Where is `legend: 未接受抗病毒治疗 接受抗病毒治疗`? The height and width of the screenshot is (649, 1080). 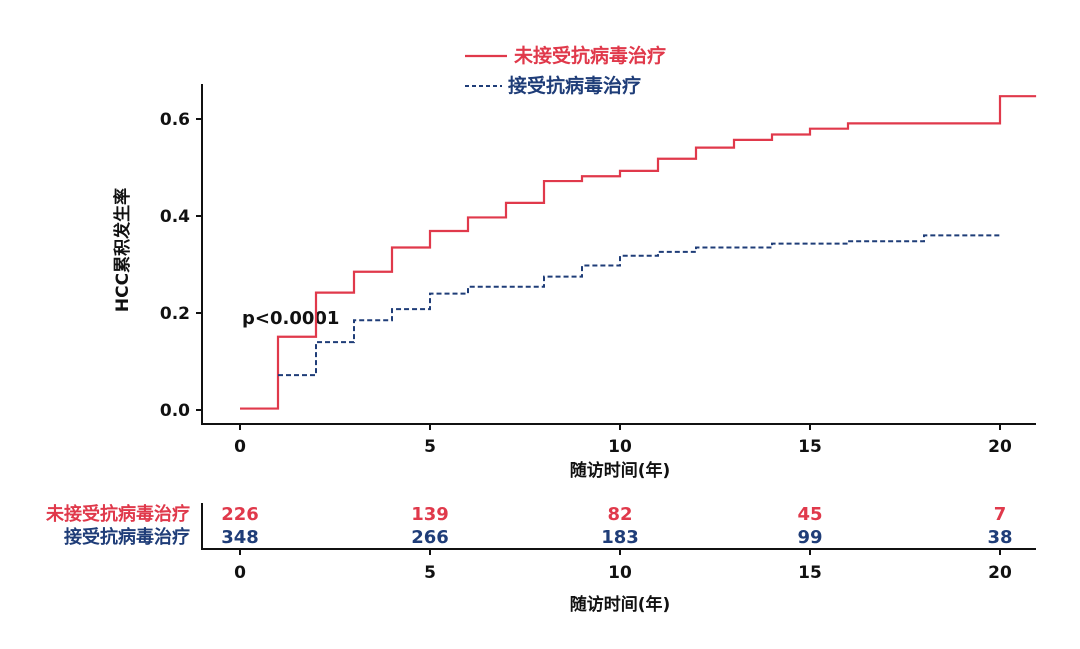 legend: 未接受抗病毒治疗 接受抗病毒治疗 is located at coordinates (565, 70).